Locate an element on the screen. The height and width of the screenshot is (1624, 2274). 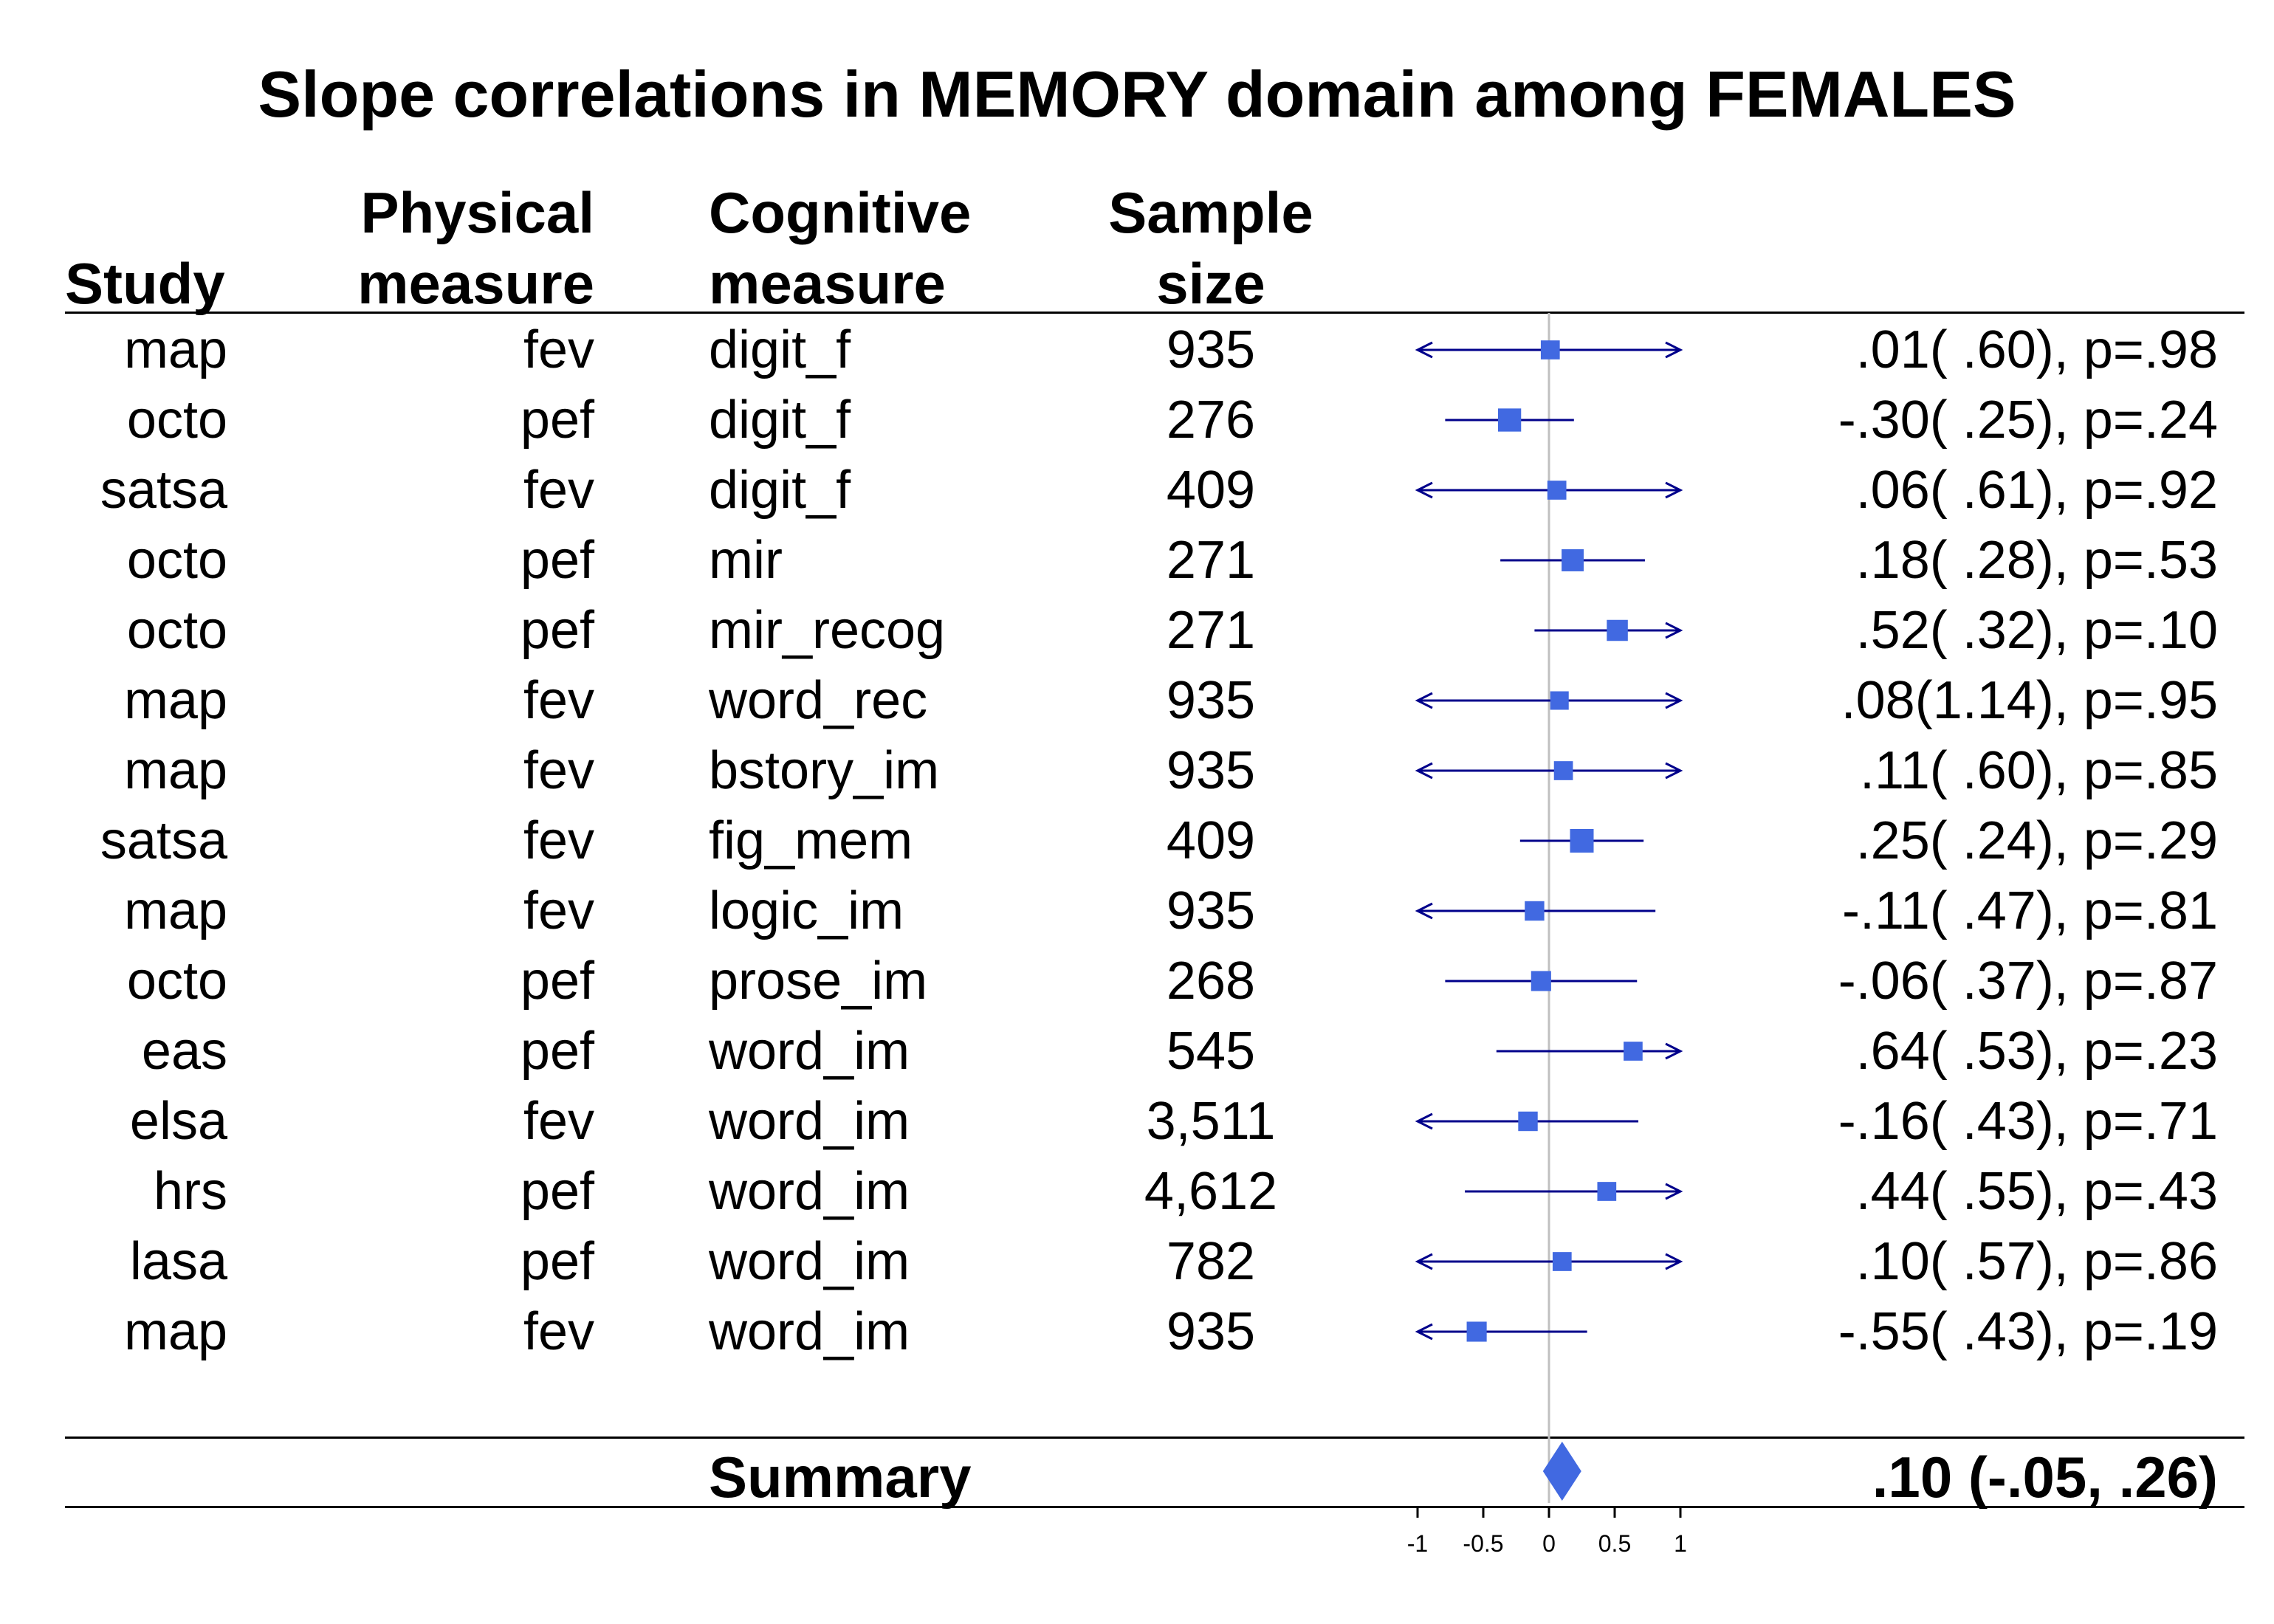
cognitive-measure: digit_f is located at coordinates (780, 490).